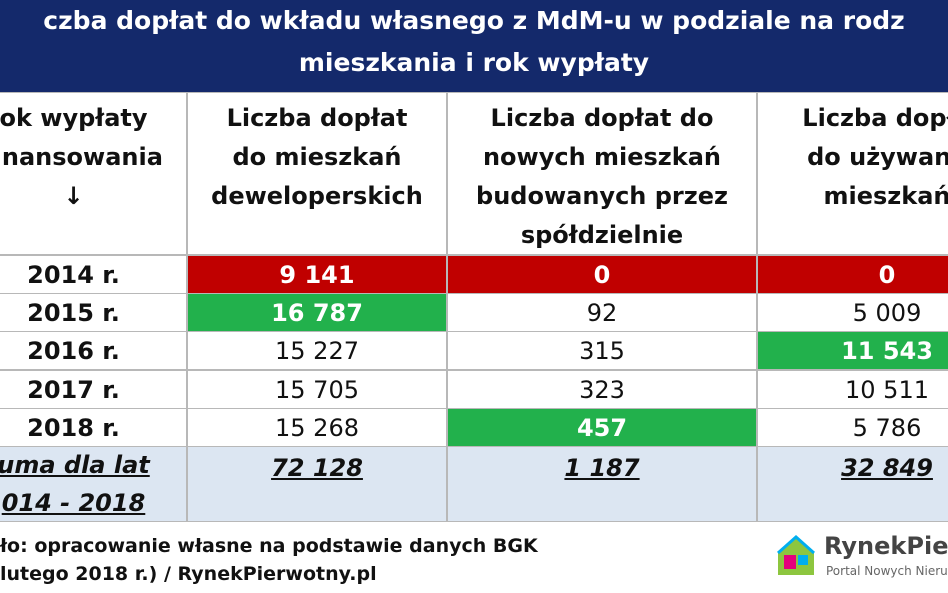 The width and height of the screenshot is (948, 593). Describe the element at coordinates (73, 389) in the screenshot. I see `cell-text: 2017 r.` at that location.